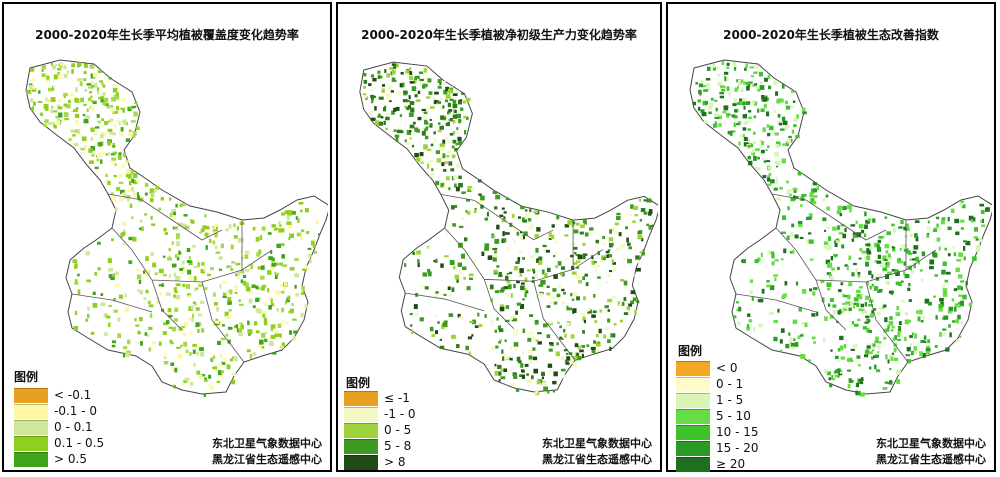  Describe the element at coordinates (597, 443) in the screenshot. I see `source-line: 东北卫星气象数据中心` at that location.